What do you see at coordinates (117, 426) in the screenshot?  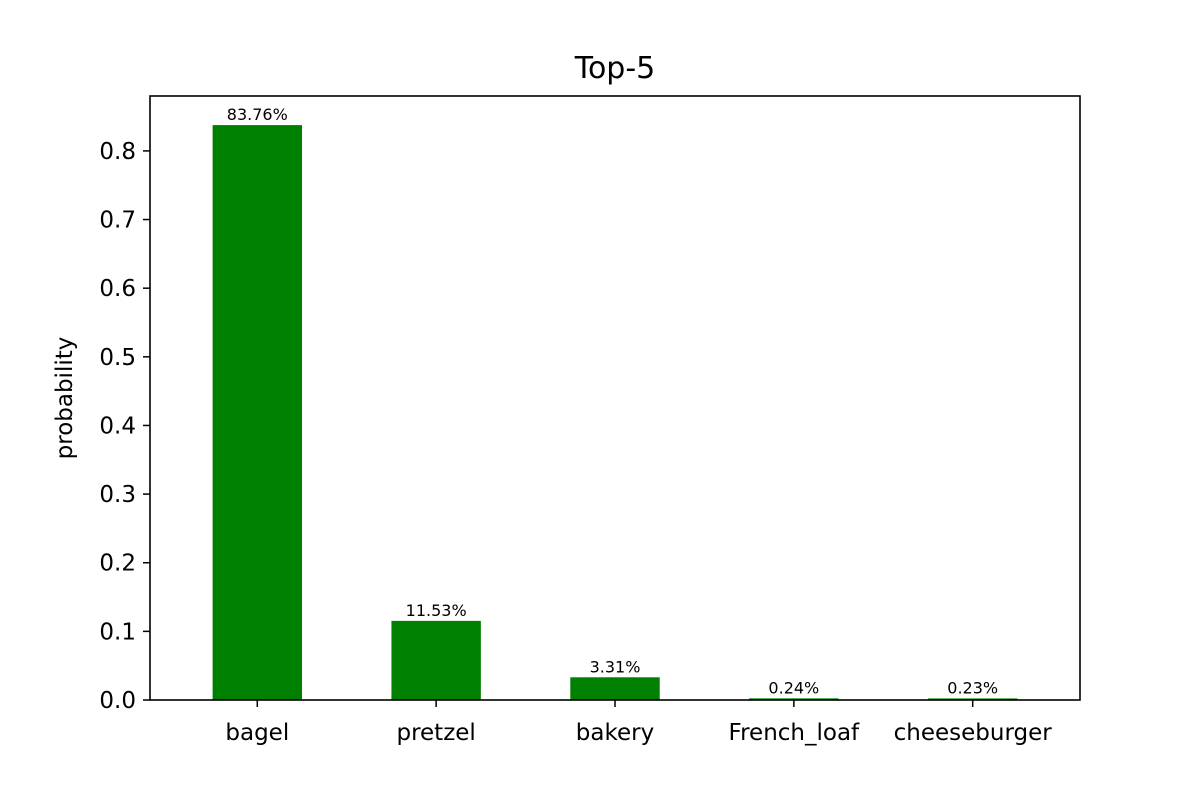 I see `y-tick-label: 0.4` at bounding box center [117, 426].